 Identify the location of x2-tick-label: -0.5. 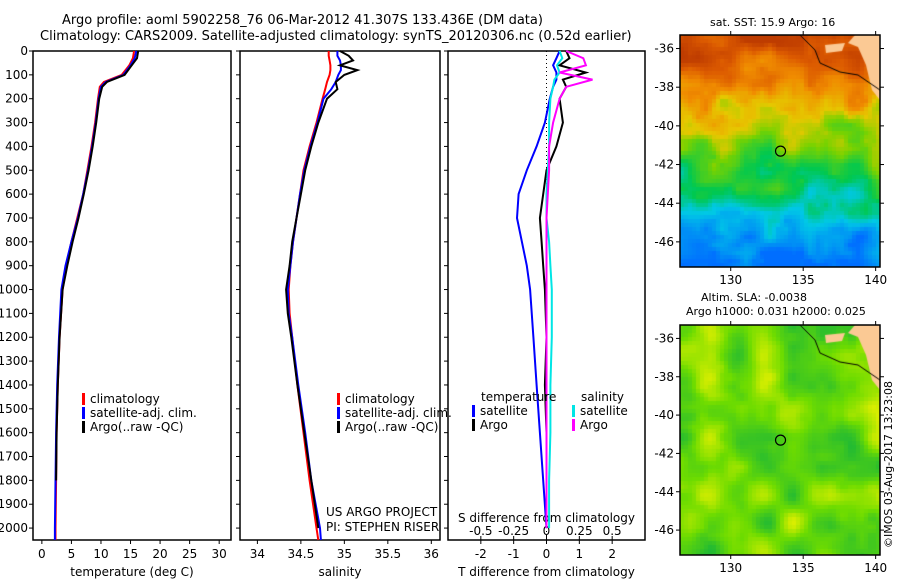
(480, 531).